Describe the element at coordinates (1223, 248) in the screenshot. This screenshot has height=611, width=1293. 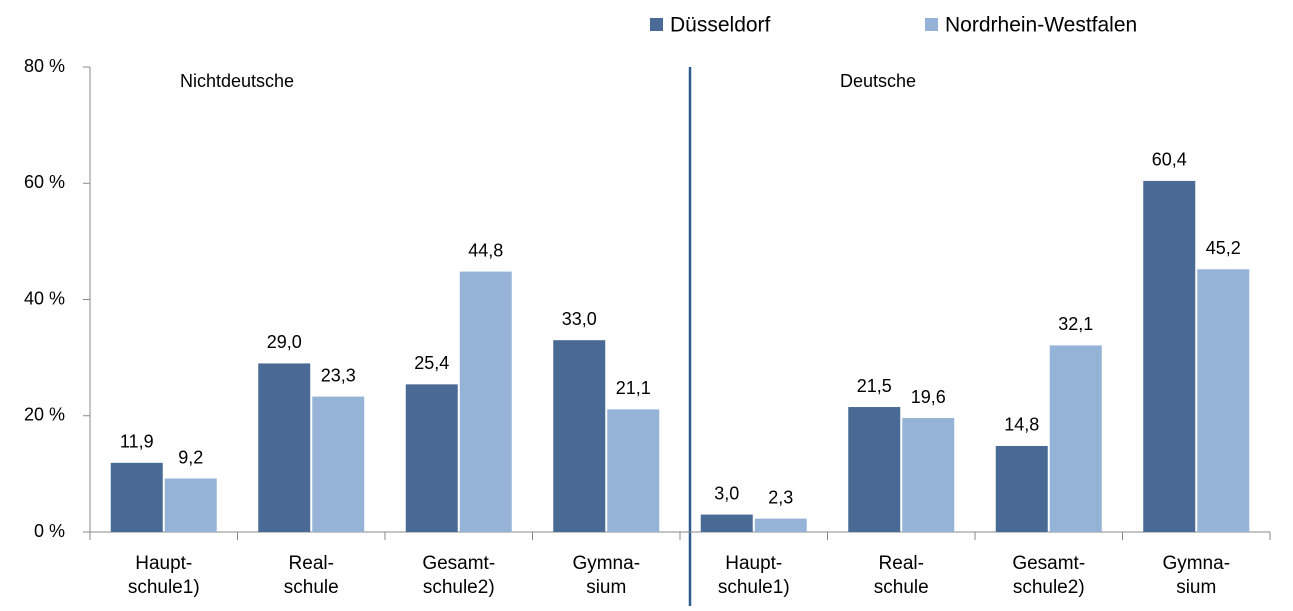
I see `data-label: 45,2` at that location.